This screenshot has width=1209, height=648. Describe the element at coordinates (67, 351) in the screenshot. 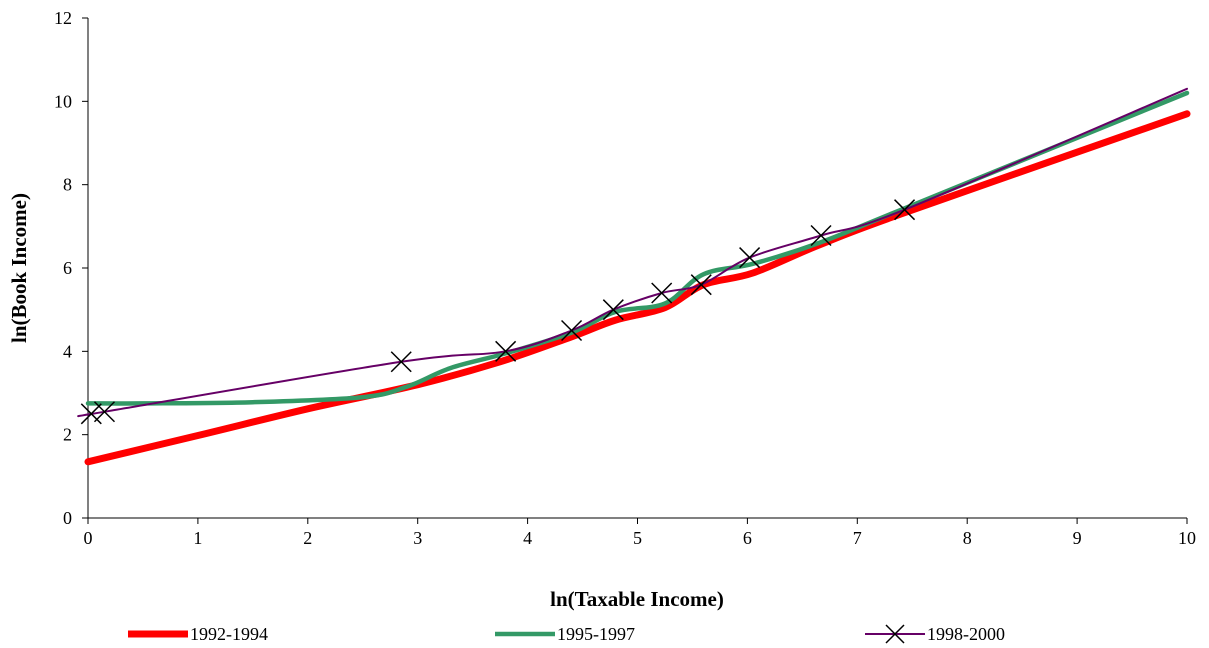

I see `y-tick-label: 4` at that location.